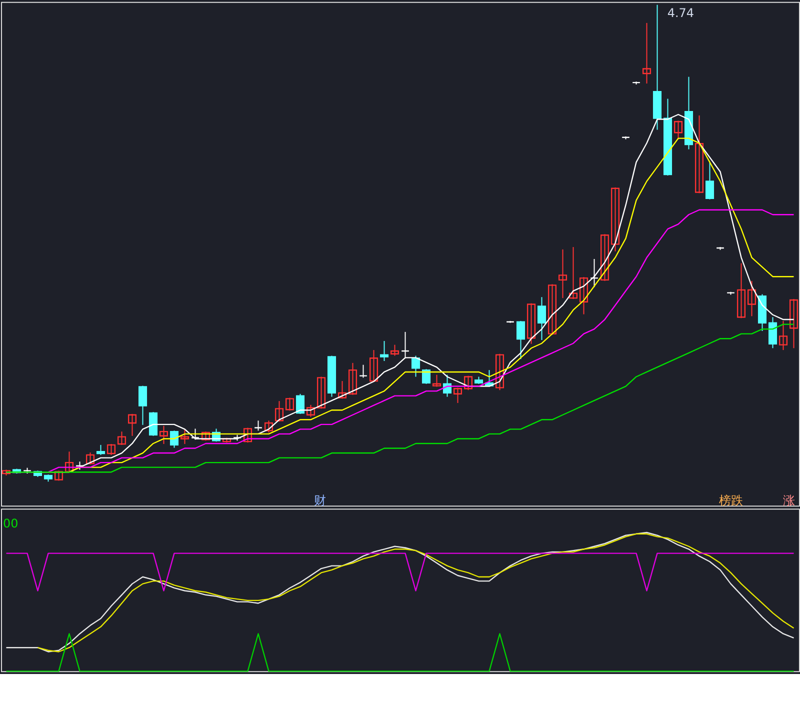  I want to click on text: 榜跌, so click(731, 501).